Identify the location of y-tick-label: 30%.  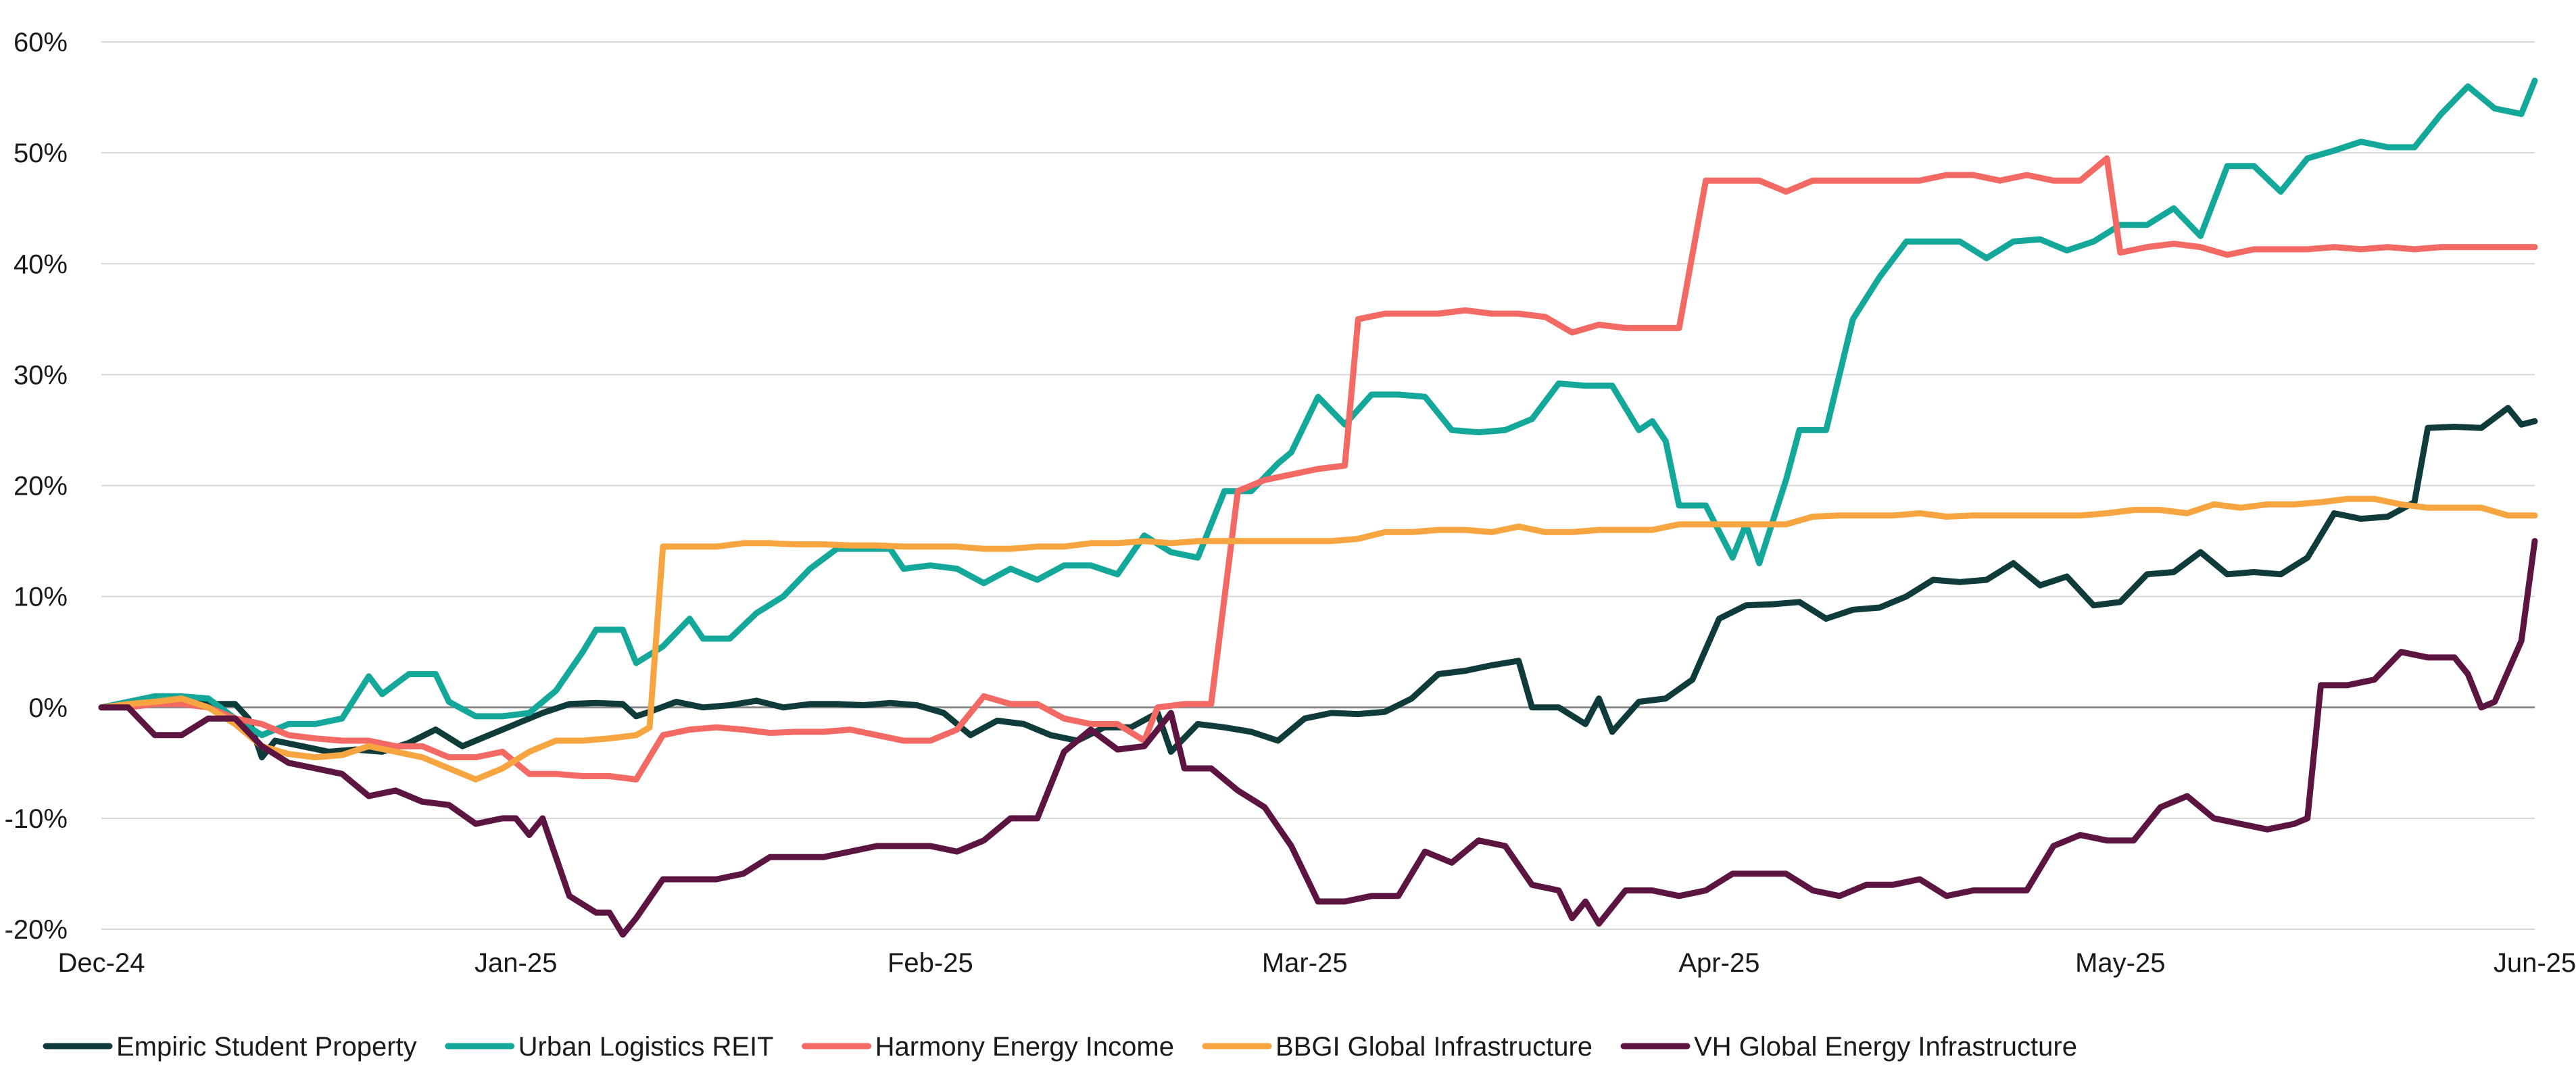
(41, 375).